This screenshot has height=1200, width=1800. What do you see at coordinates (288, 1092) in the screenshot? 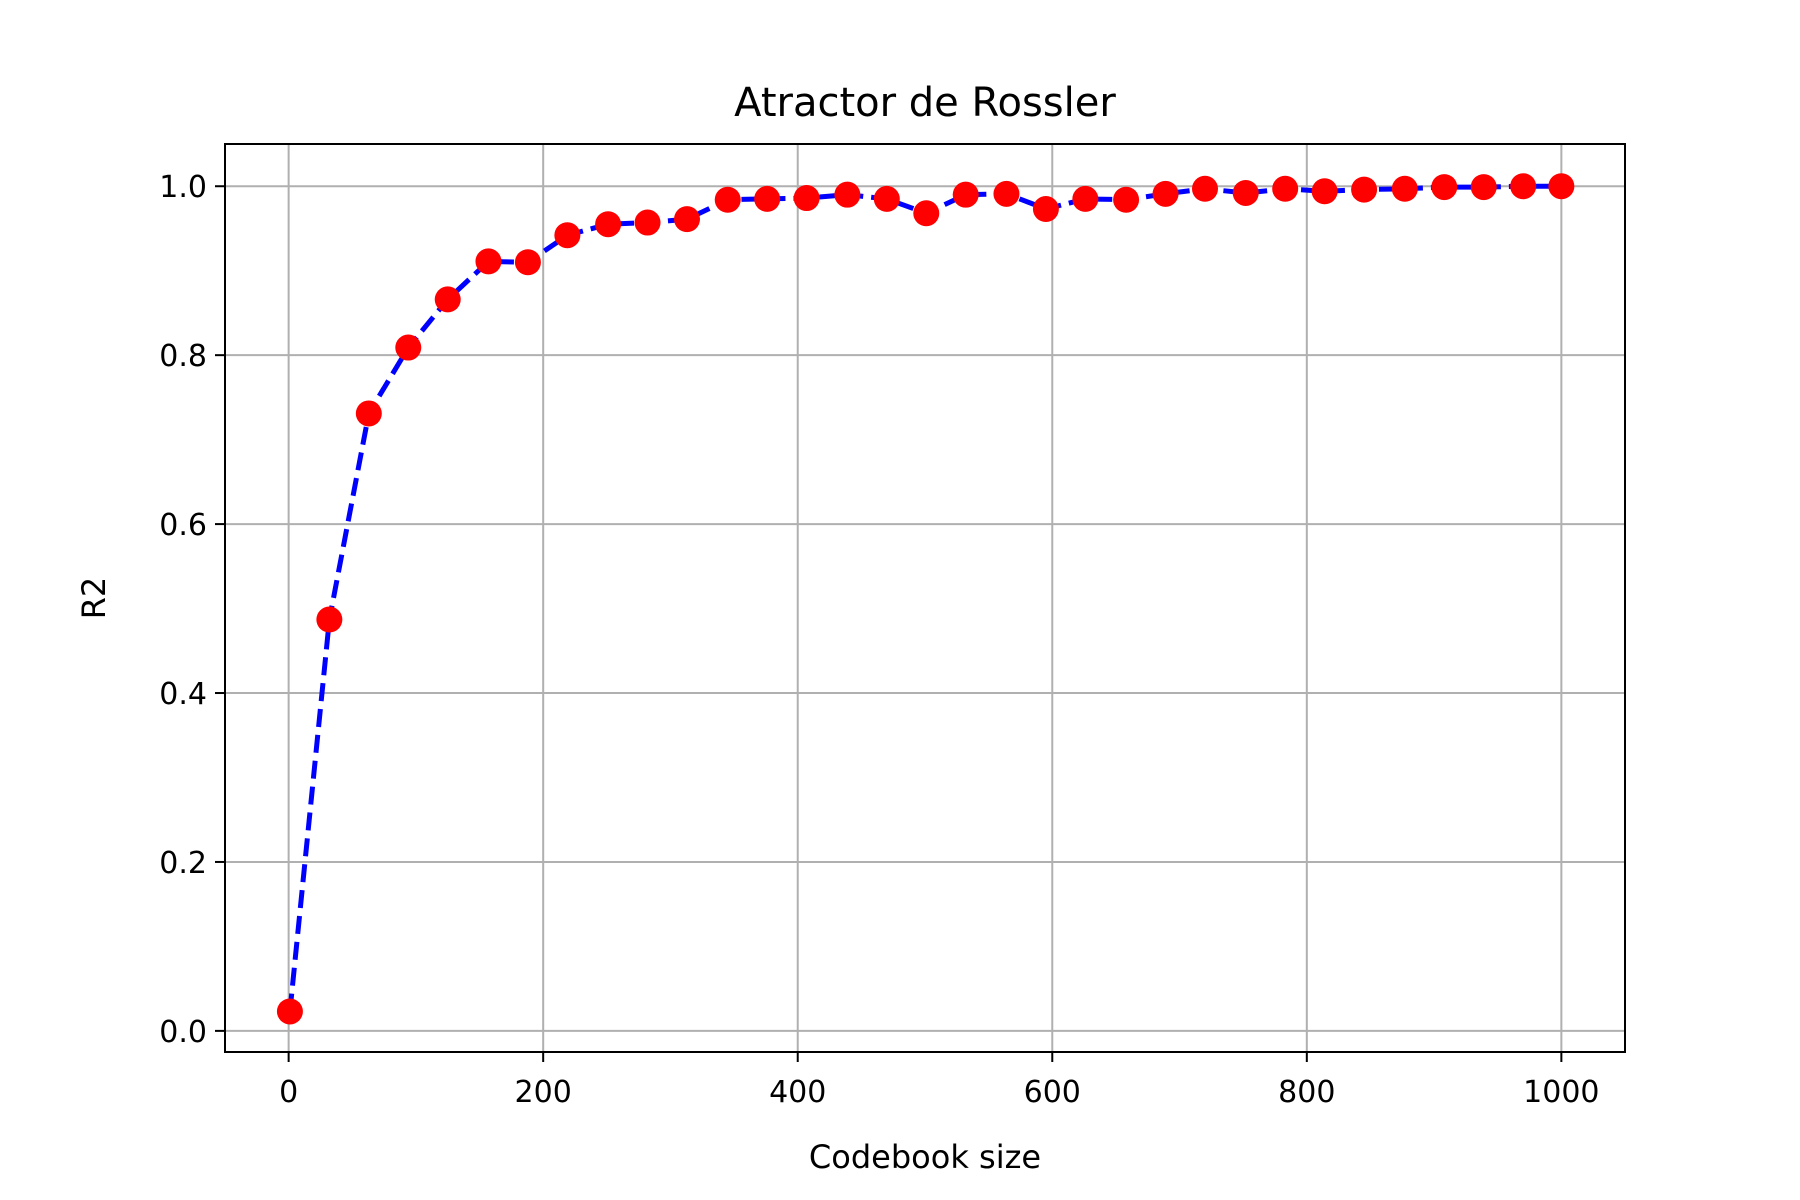
I see `x-tick-label: 0` at bounding box center [288, 1092].